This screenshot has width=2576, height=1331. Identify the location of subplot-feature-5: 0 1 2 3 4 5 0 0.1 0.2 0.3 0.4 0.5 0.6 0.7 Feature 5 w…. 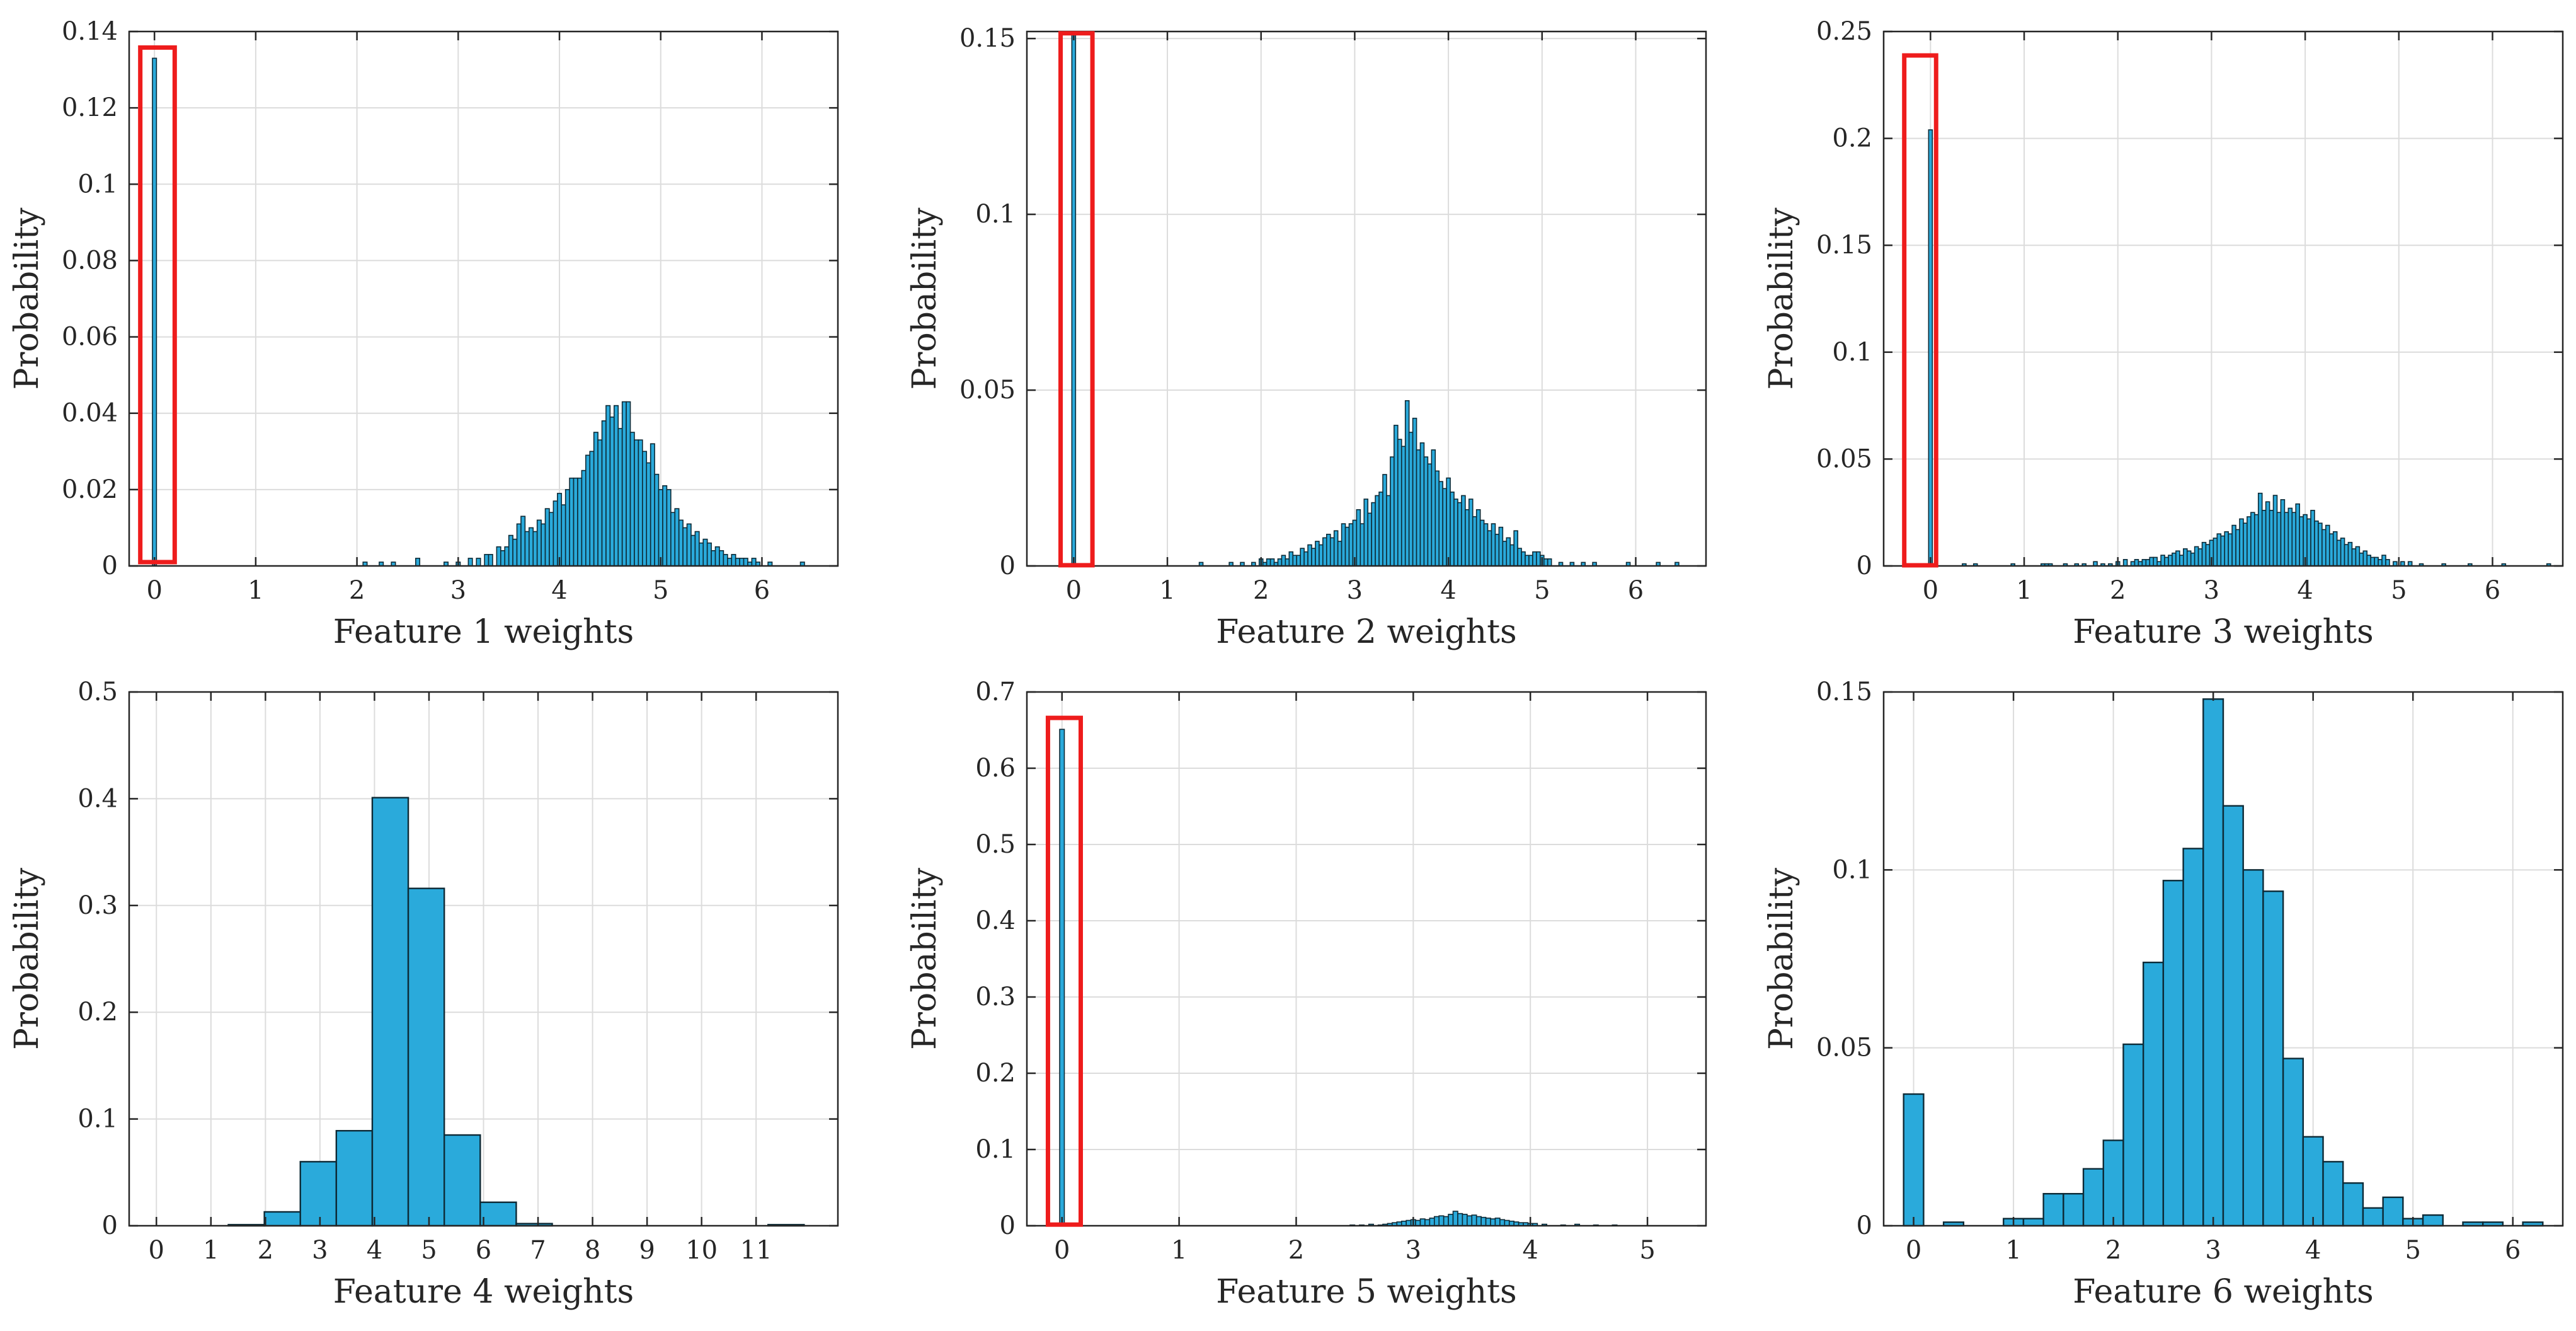
(1307, 994).